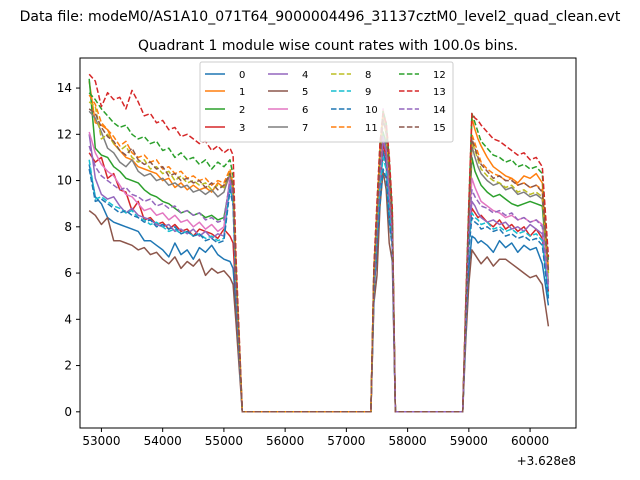 This screenshot has height=480, width=640. I want to click on y-tick-label: 4, so click(68, 319).